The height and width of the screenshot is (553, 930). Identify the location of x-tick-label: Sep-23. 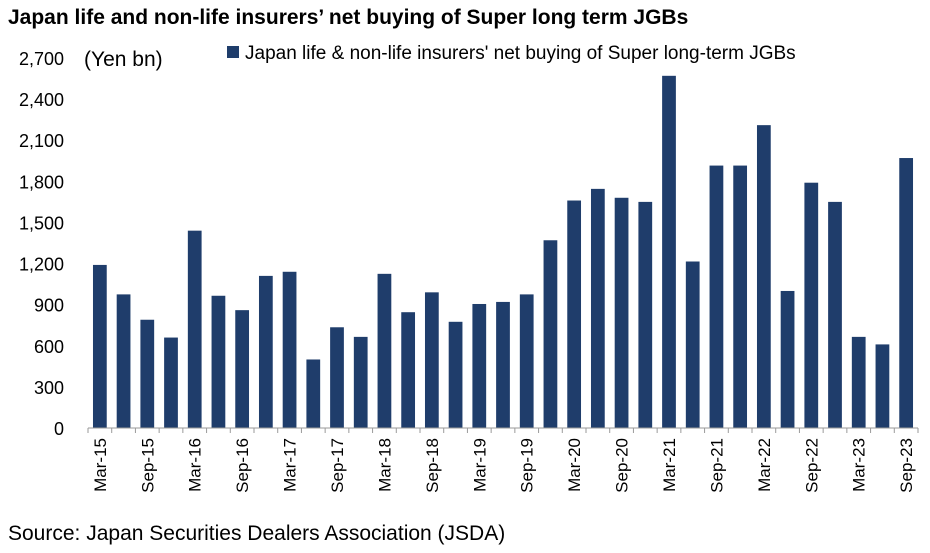
(906, 465).